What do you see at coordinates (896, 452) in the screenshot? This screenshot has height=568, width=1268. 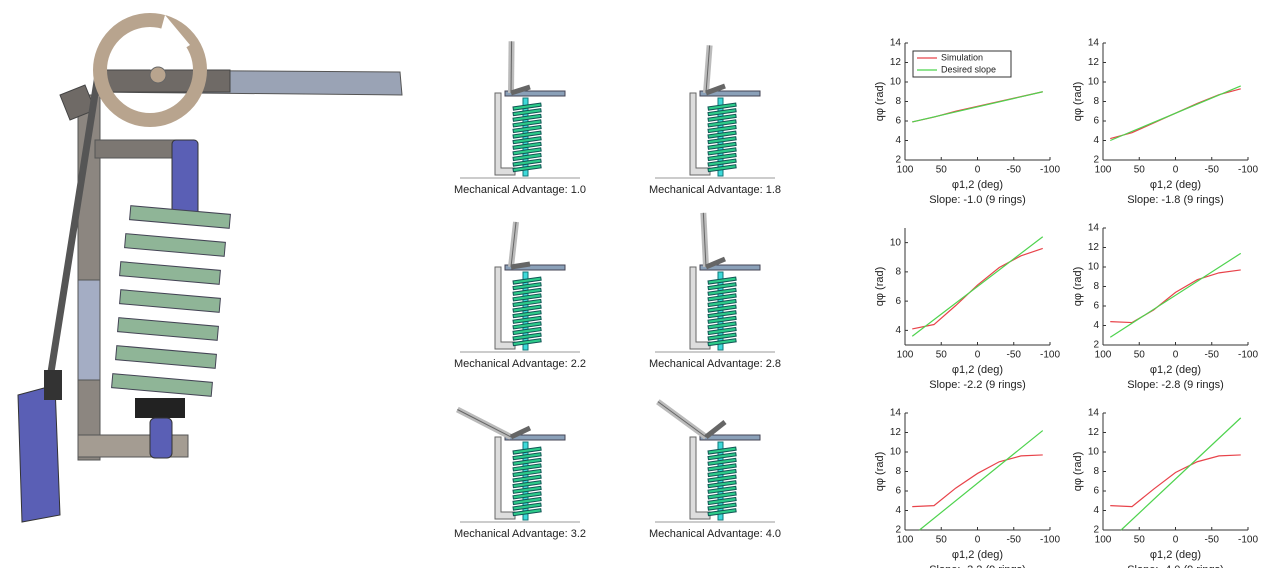 I see `y-tick-label: 10` at bounding box center [896, 452].